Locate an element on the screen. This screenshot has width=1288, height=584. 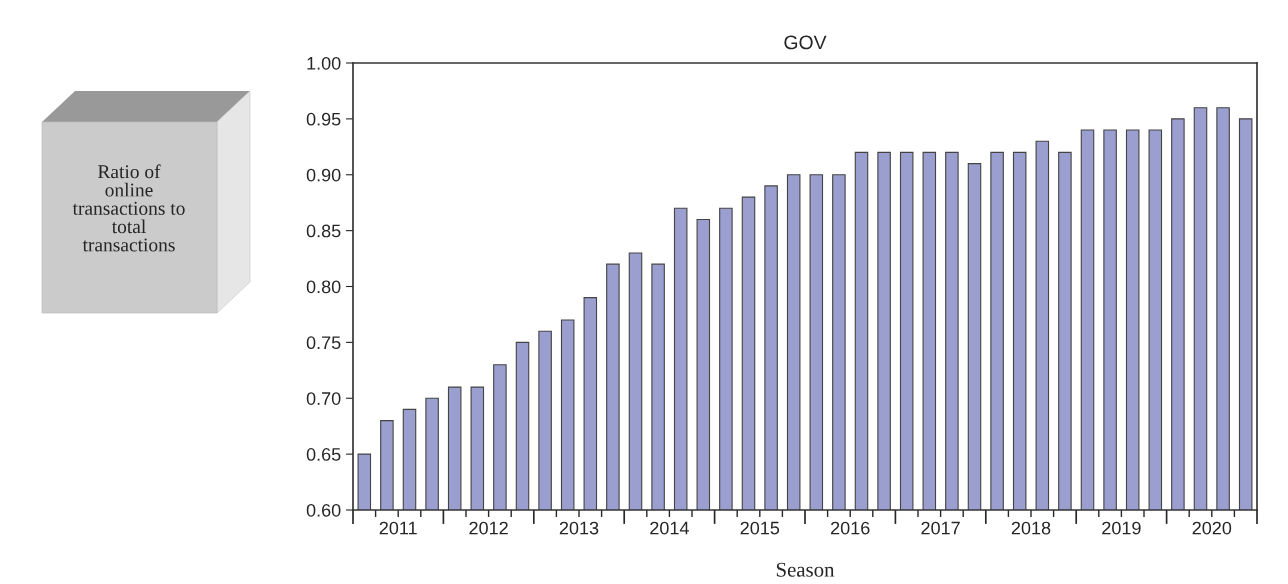
x-tick-label: 2011 is located at coordinates (398, 528).